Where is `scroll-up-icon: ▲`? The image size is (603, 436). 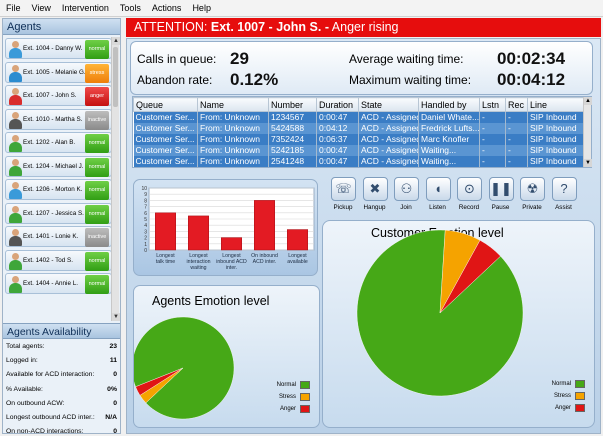 scroll-up-icon: ▲ is located at coordinates (116, 41).